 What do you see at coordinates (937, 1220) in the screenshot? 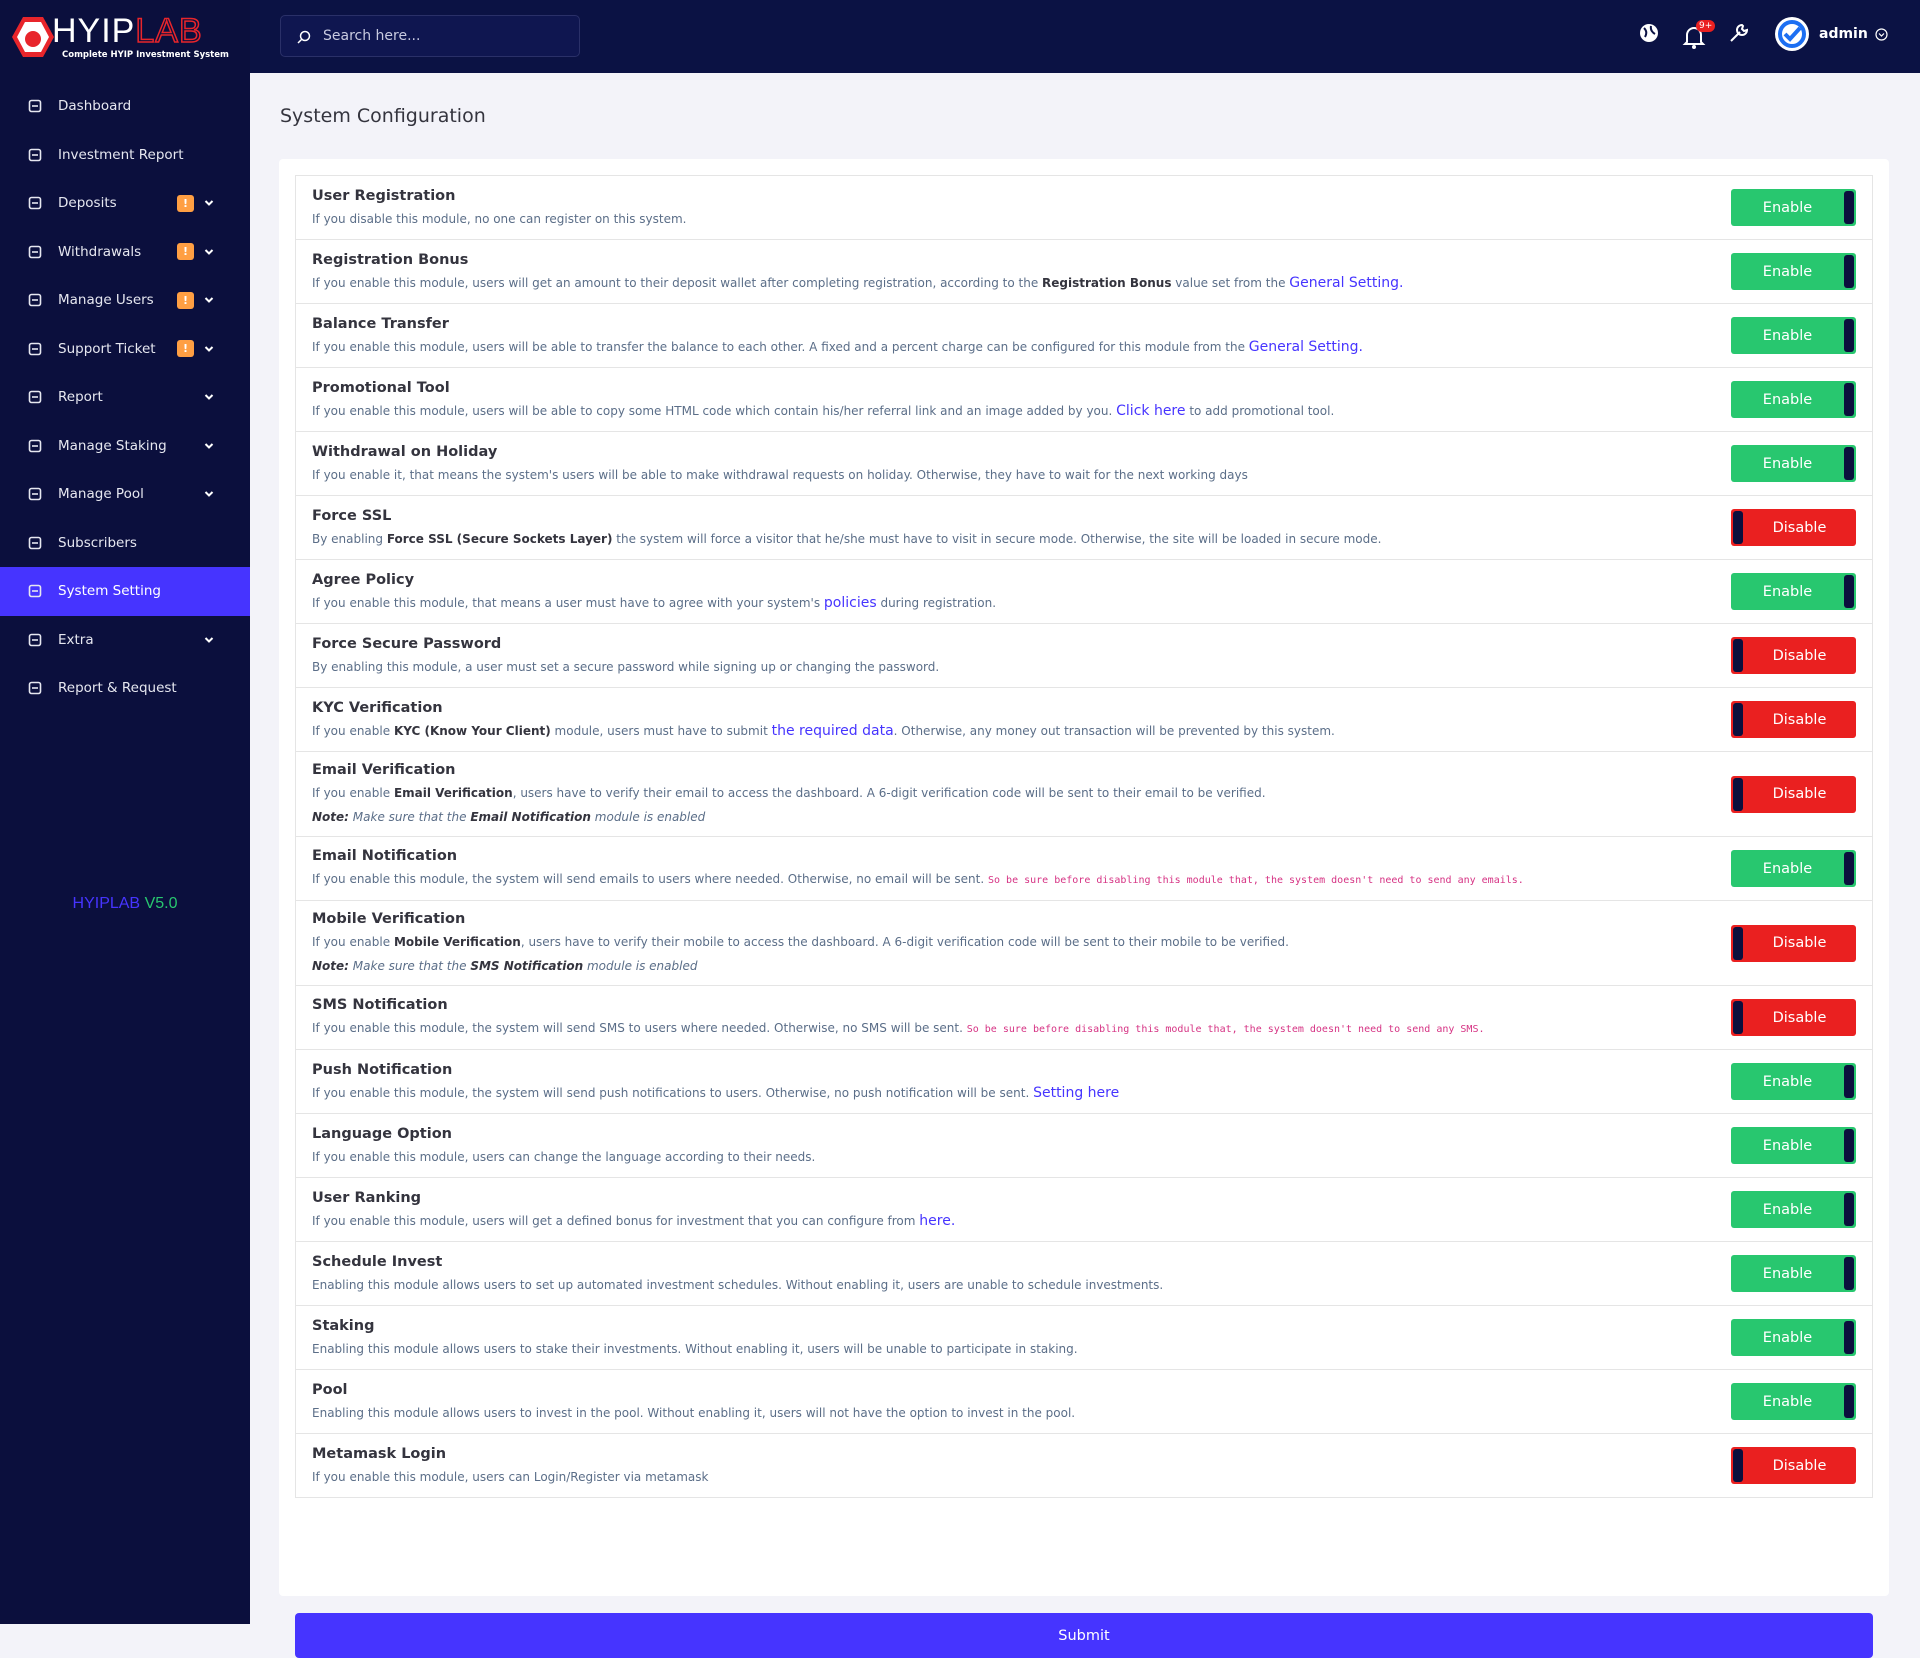
I see `text-link: here.` at bounding box center [937, 1220].